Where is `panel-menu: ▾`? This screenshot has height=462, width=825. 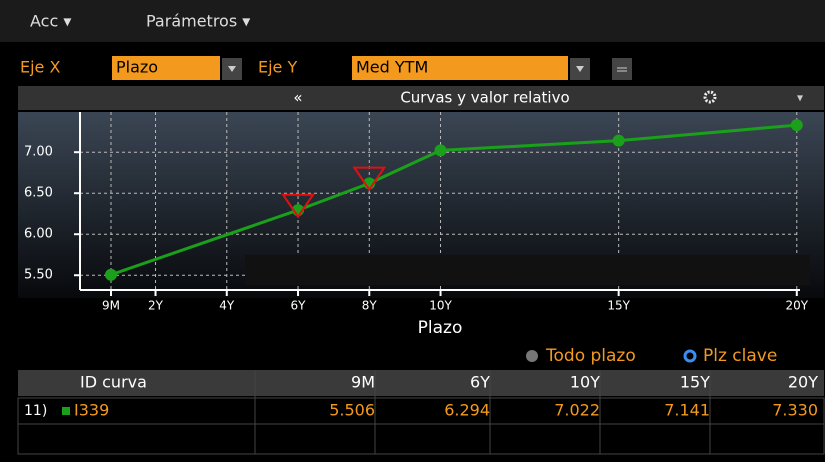
panel-menu: ▾ is located at coordinates (800, 98).